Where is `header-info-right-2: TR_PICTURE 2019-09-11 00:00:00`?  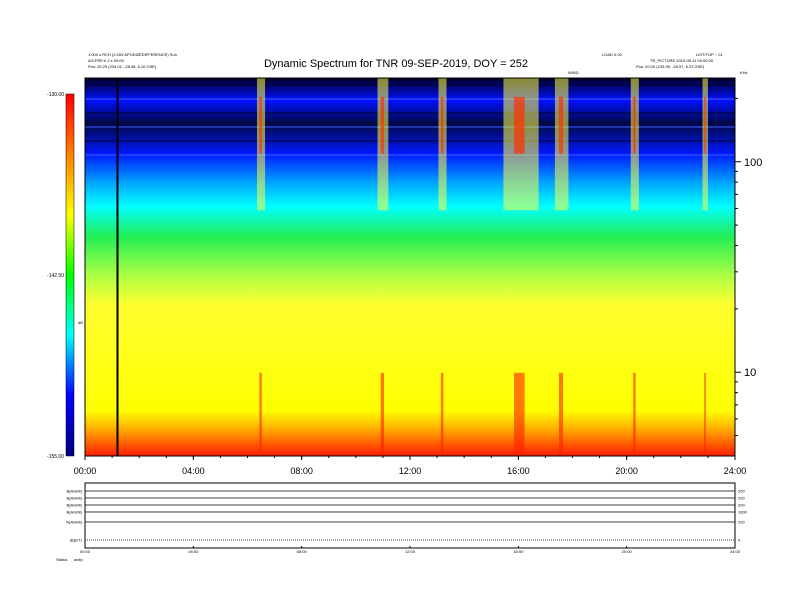 header-info-right-2: TR_PICTURE 2019-09-11 00:00:00 is located at coordinates (682, 60).